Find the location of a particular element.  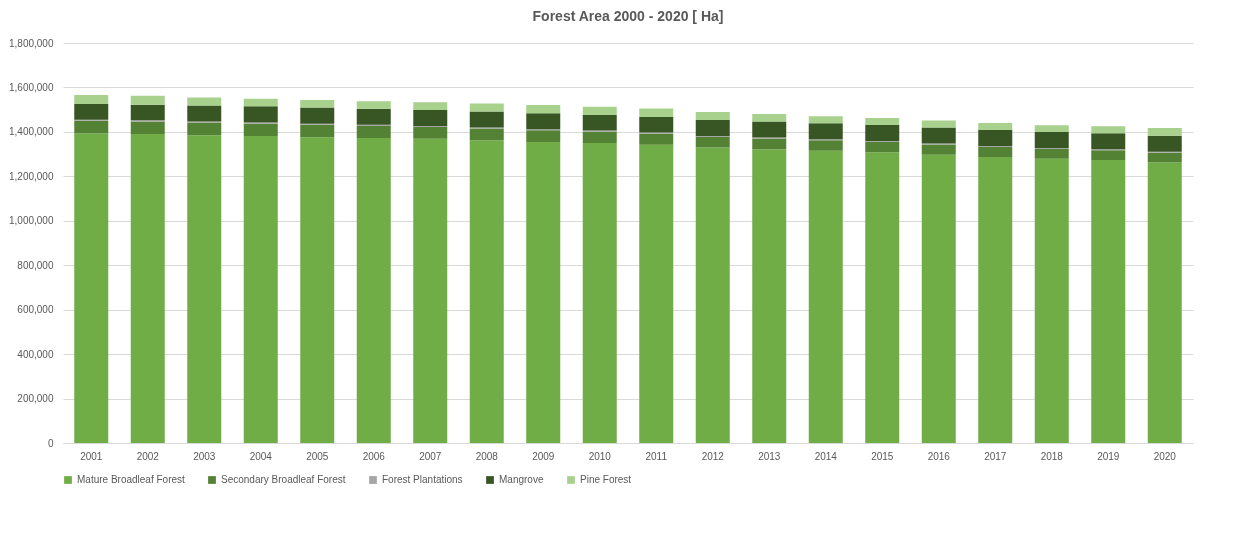

x-tick-label: 2004 is located at coordinates (261, 456).